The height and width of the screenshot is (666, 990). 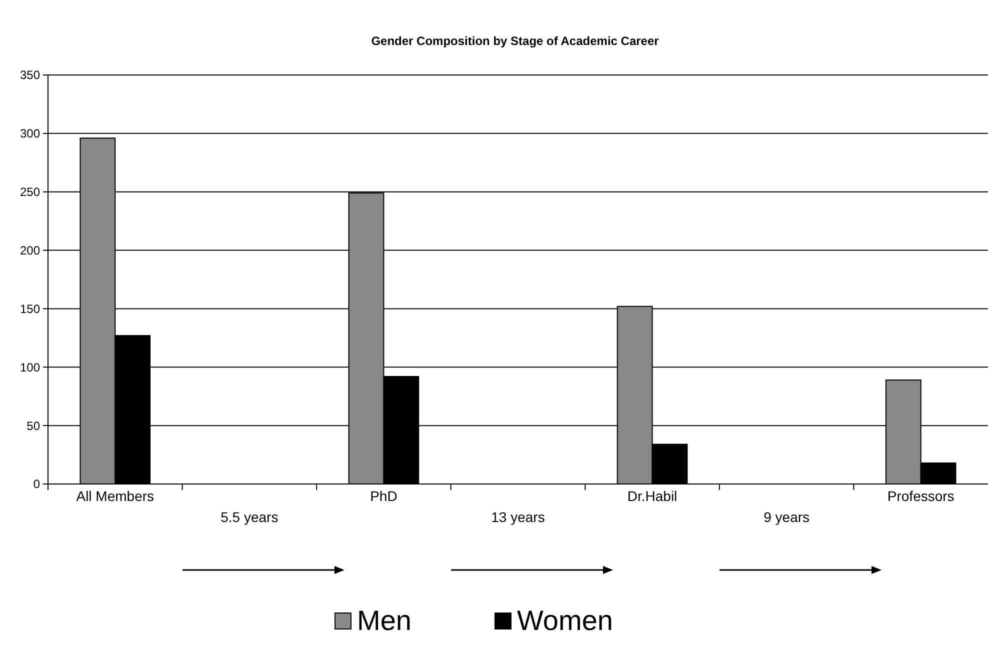 What do you see at coordinates (652, 496) in the screenshot?
I see `x-tick-label: Dr.Habil` at bounding box center [652, 496].